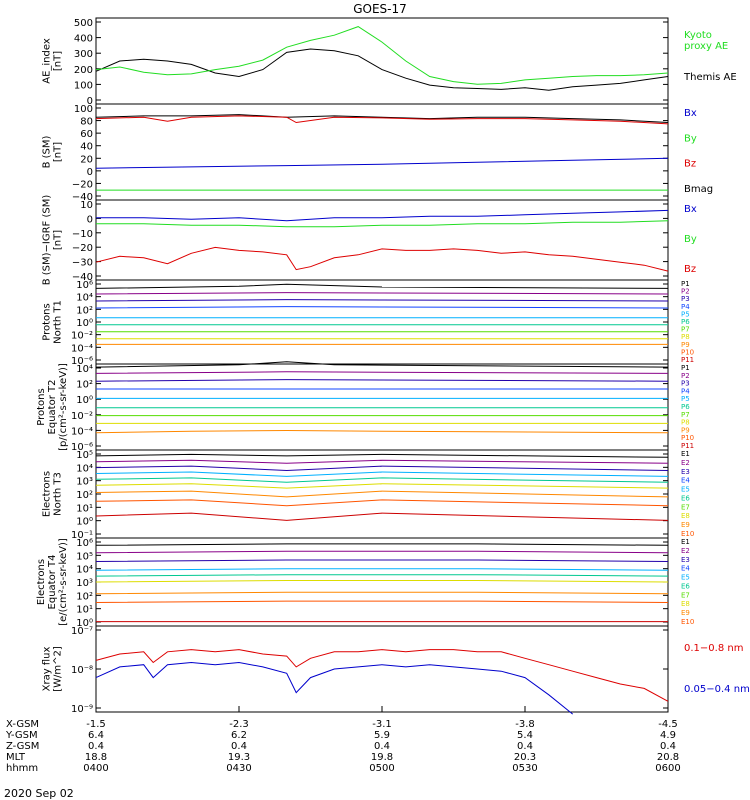 The height and width of the screenshot is (800, 750). What do you see at coordinates (525, 757) in the screenshot?
I see `orbit-value: 20.3` at bounding box center [525, 757].